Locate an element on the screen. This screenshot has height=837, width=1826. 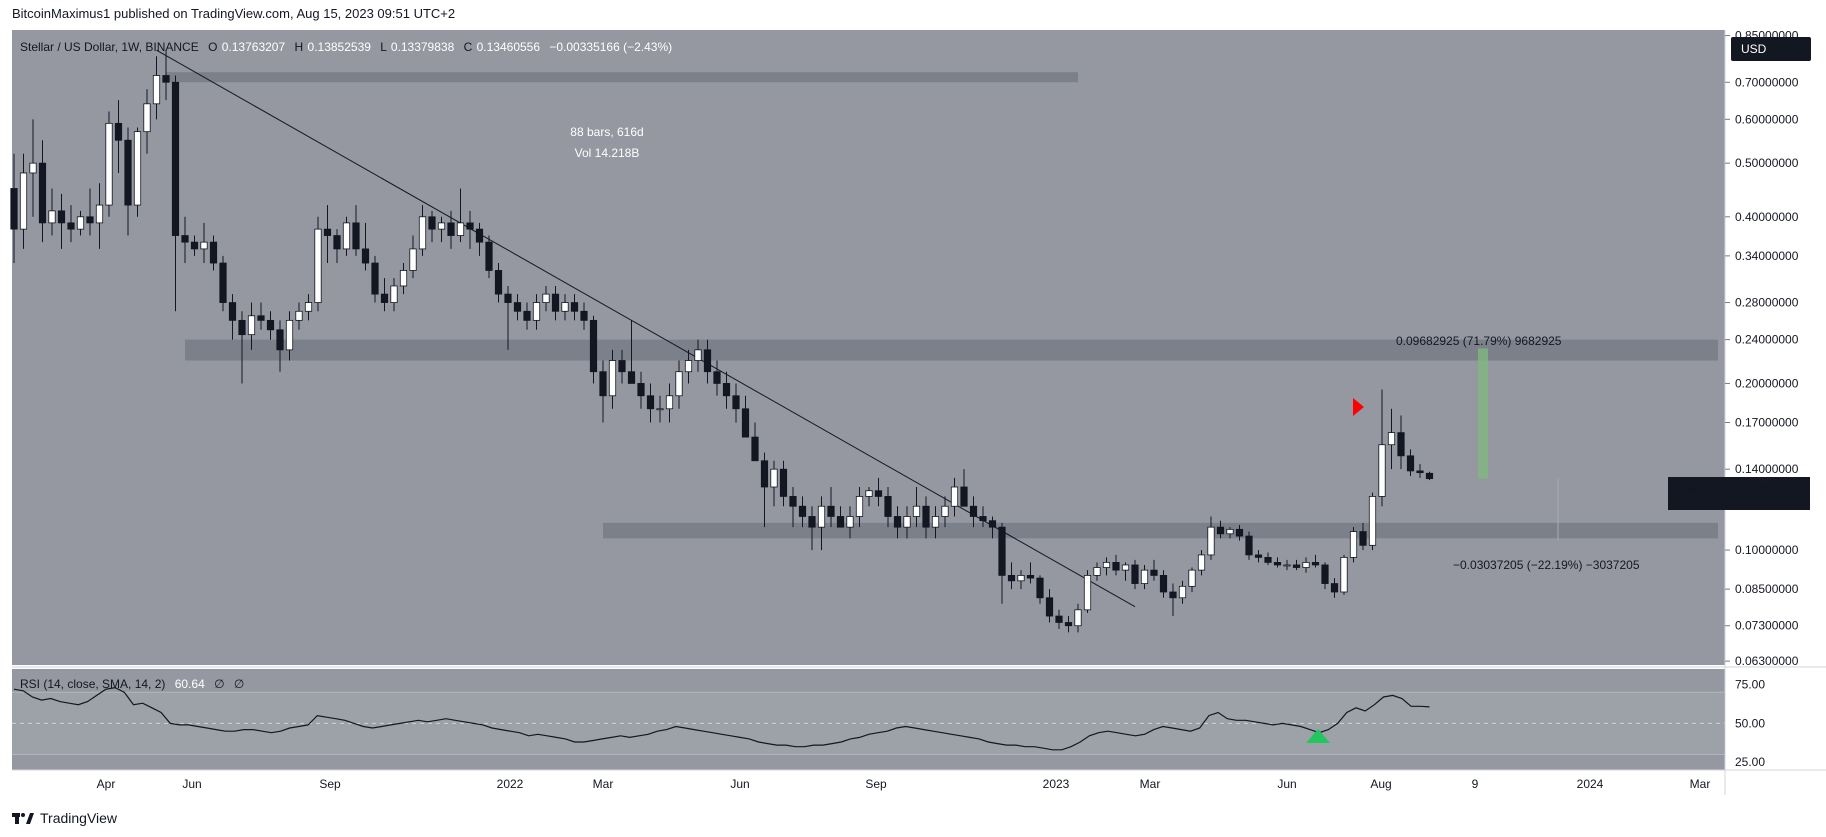
upside-target-bar is located at coordinates (1483, 413).